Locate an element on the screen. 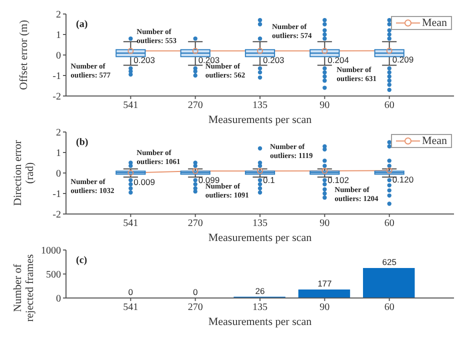 This screenshot has width=474, height=339. data-label: 0.1 is located at coordinates (269, 179).